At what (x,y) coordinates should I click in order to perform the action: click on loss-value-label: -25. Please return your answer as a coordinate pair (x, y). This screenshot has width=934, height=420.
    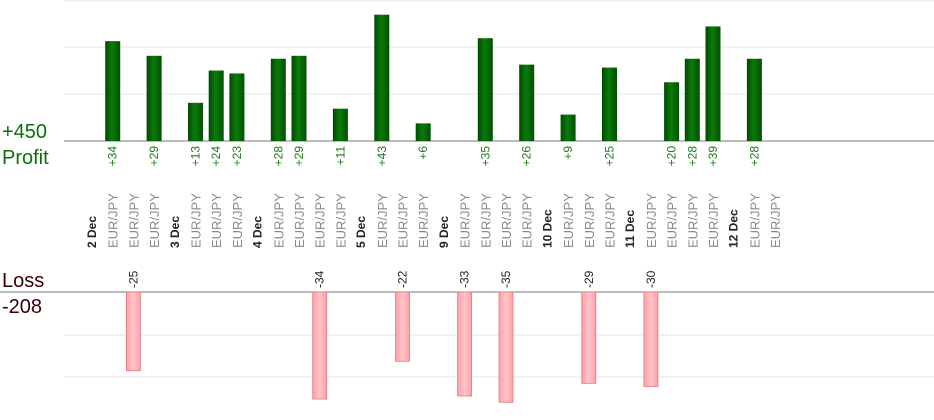
    Looking at the image, I should click on (133, 279).